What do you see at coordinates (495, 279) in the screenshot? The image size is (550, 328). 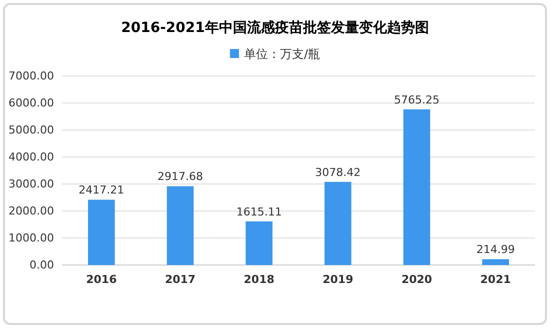 I see `x-tick-label: 2021` at bounding box center [495, 279].